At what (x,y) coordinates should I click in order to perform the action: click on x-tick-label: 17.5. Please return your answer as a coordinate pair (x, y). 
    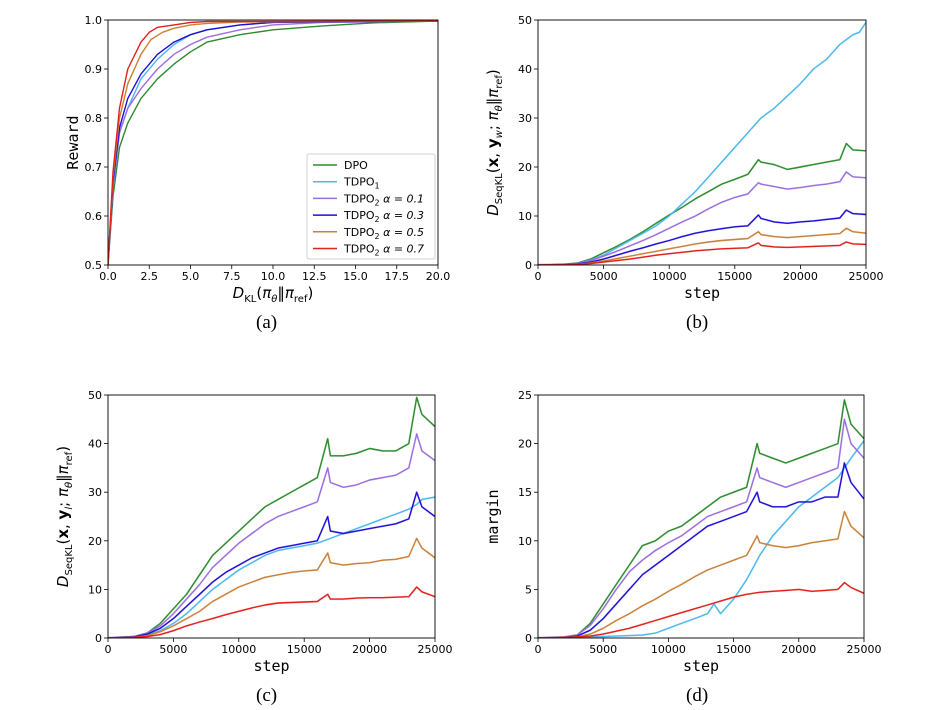
    Looking at the image, I should click on (397, 276).